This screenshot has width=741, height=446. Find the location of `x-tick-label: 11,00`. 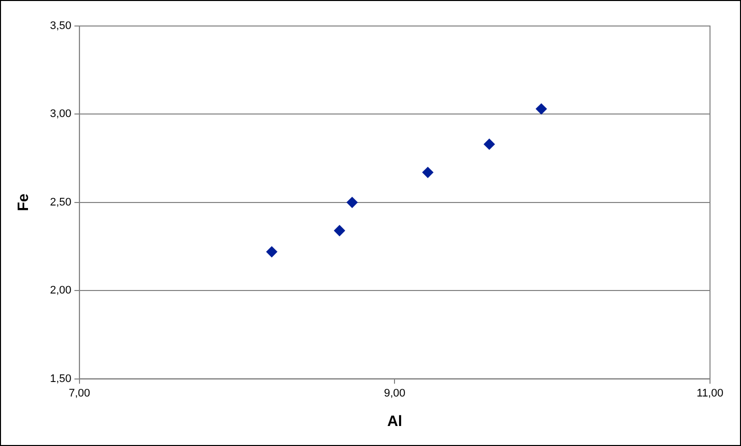

x-tick-label: 11,00 is located at coordinates (710, 393).